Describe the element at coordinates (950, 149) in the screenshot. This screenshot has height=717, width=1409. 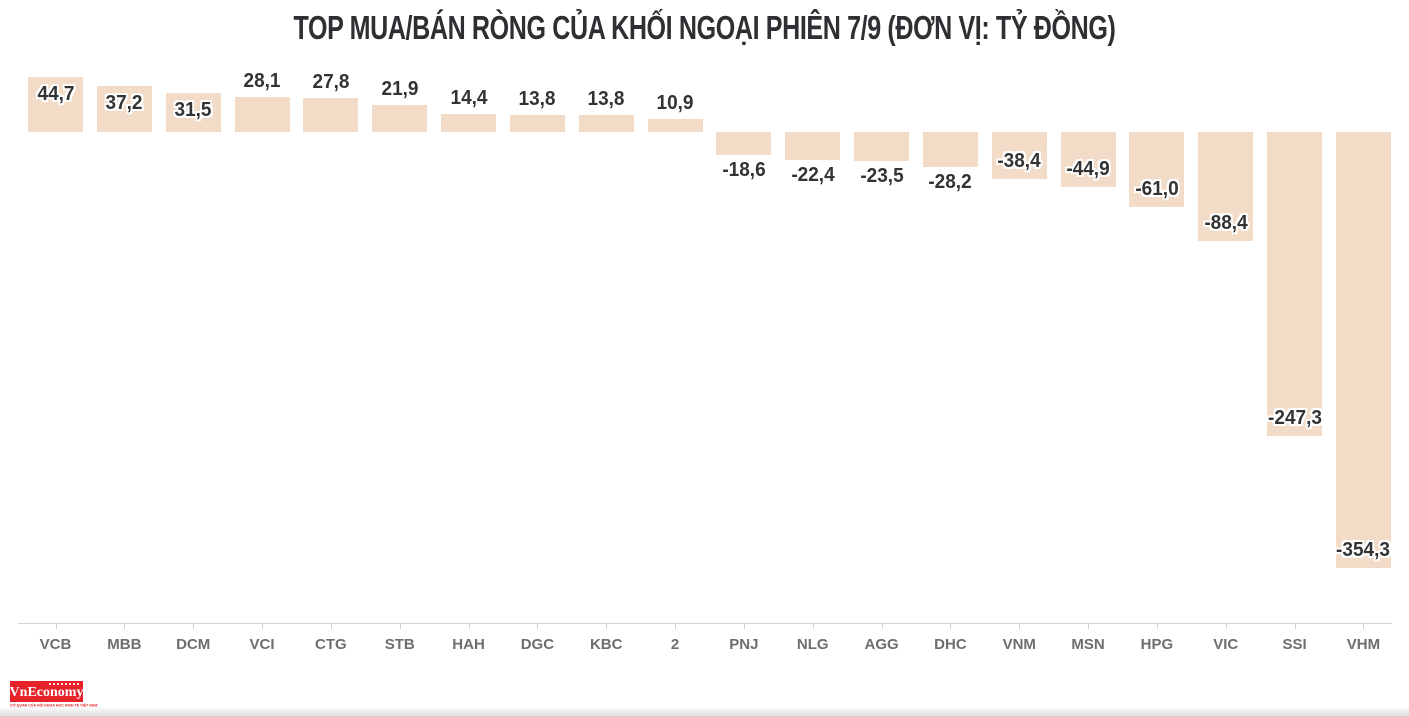
I see `bar-dhc` at that location.